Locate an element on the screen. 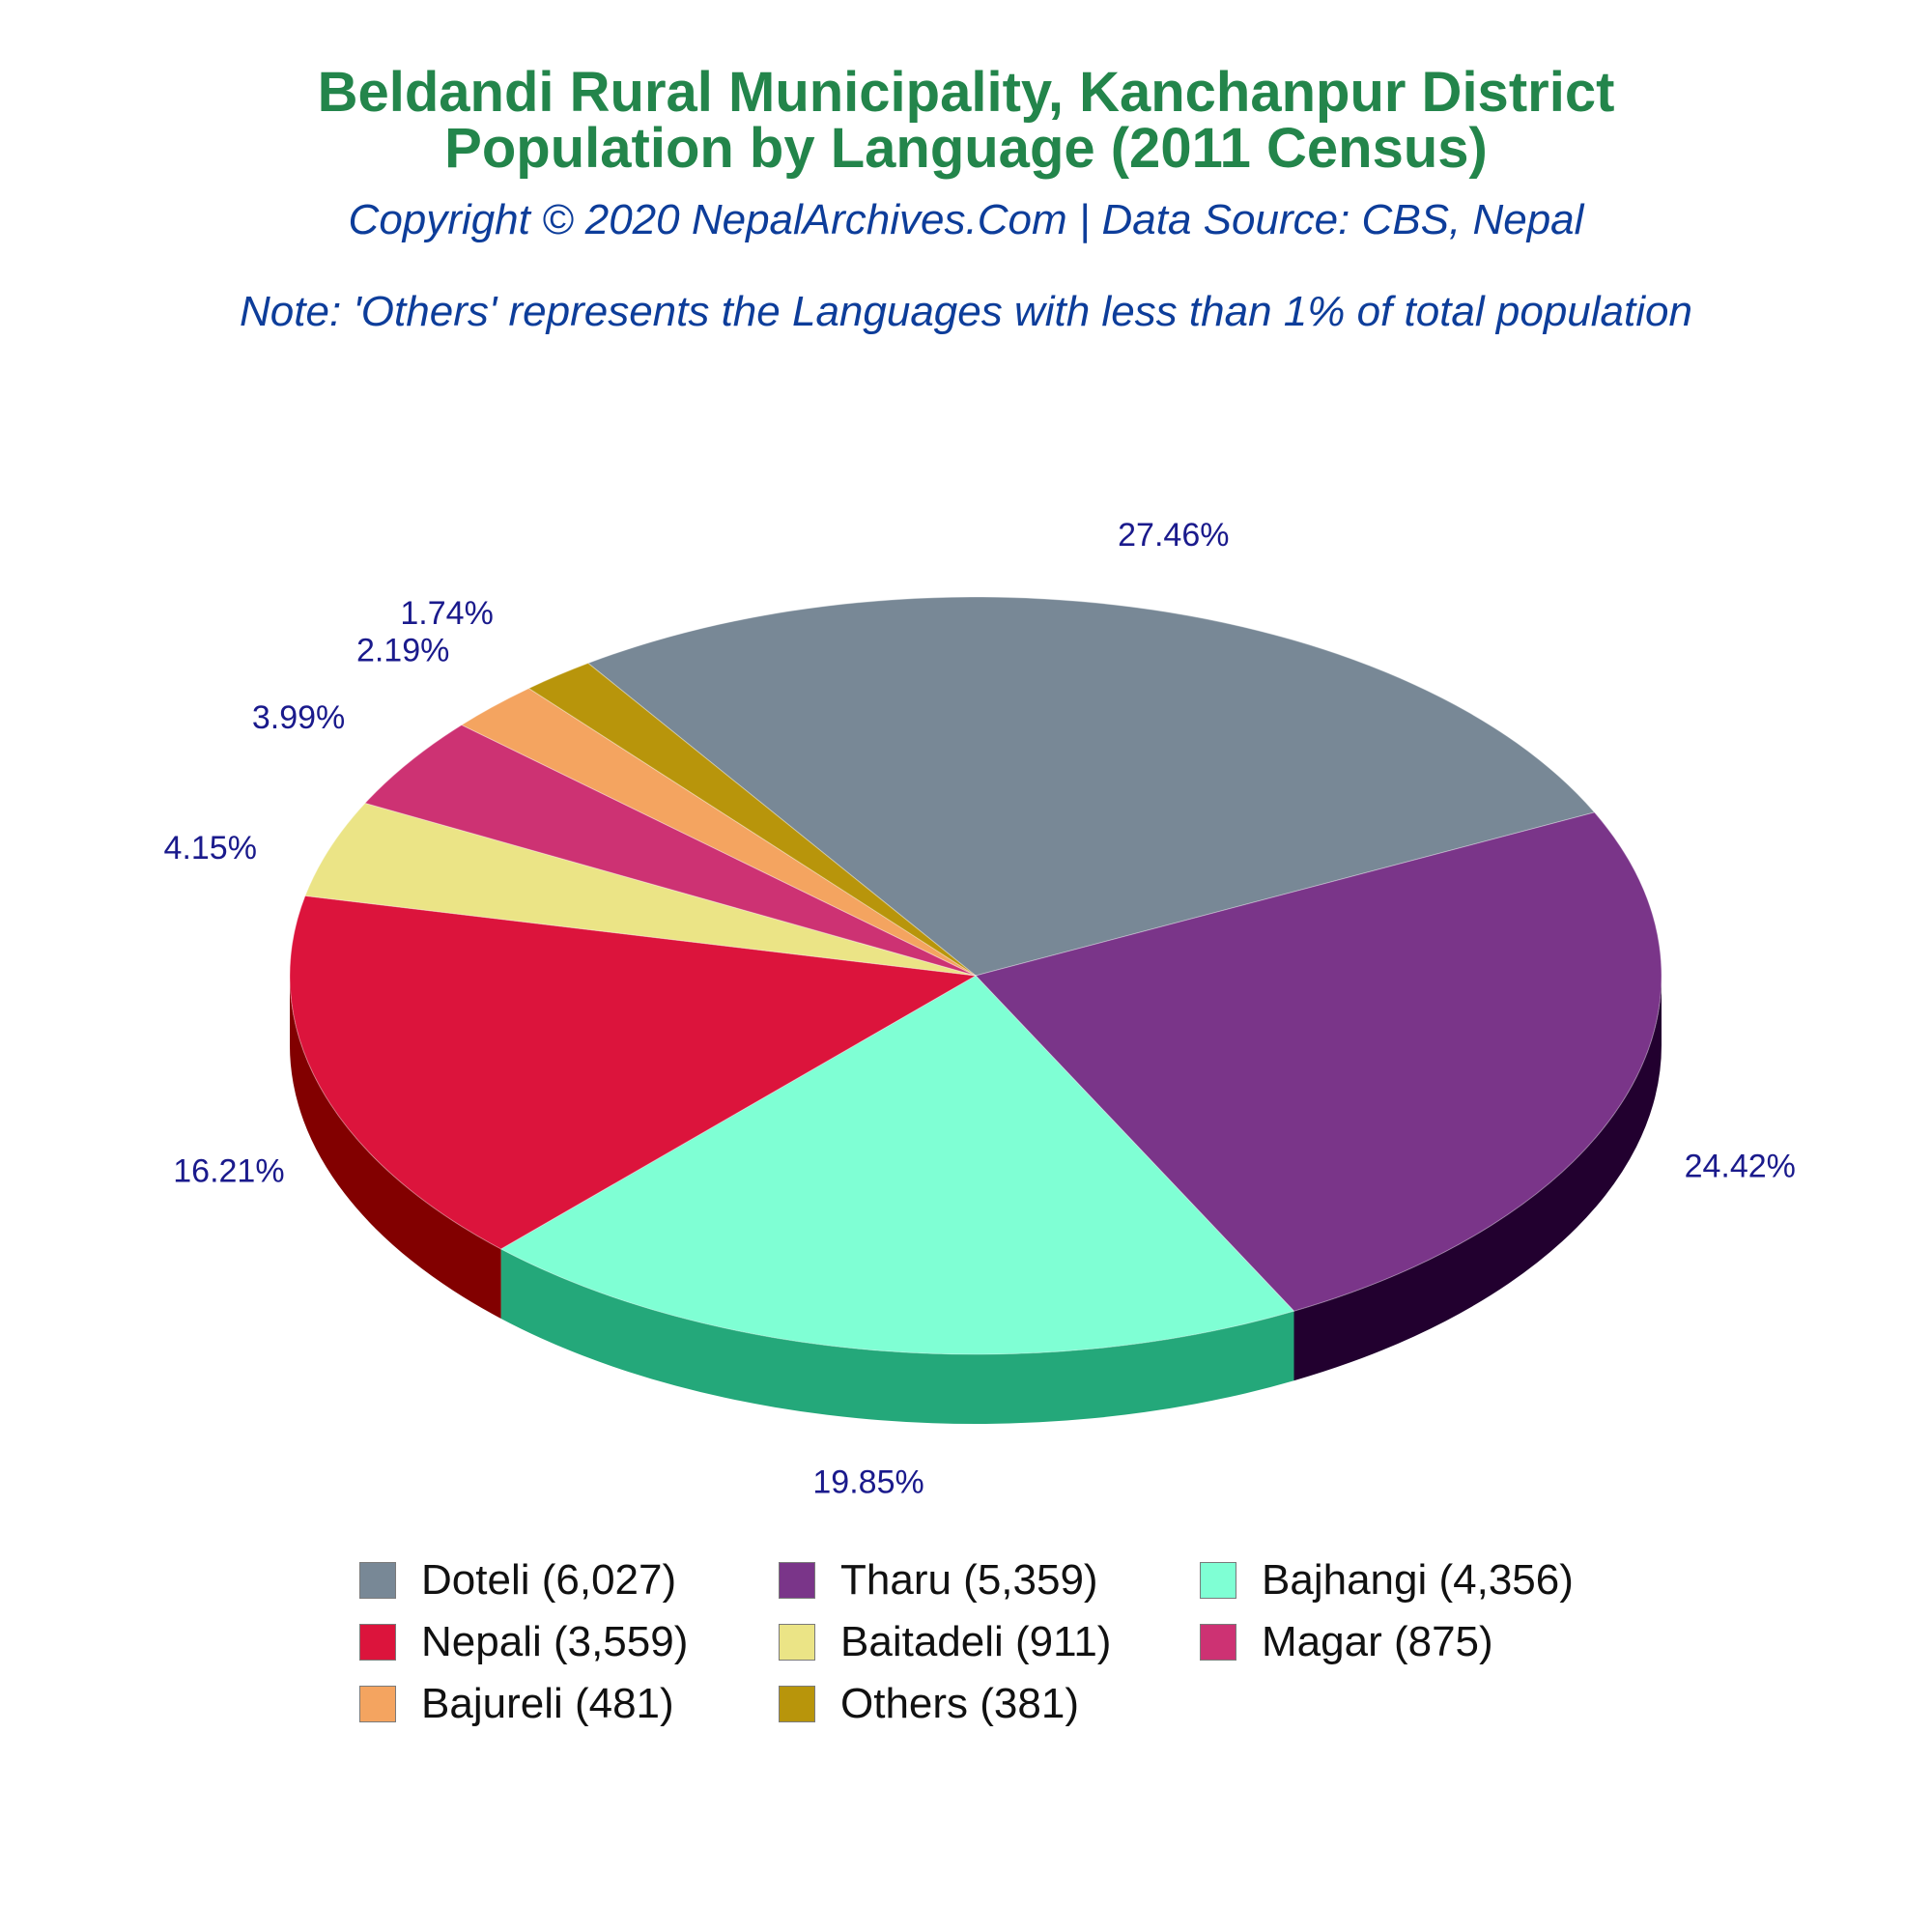 This screenshot has height=1932, width=1932. pie-label-bajureli: 2.19% is located at coordinates (402, 650).